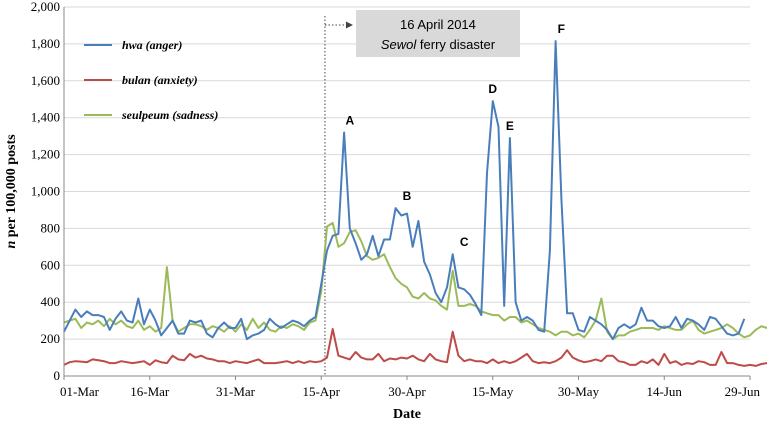  I want to click on y-tick-label: 1,600, so click(45, 80).